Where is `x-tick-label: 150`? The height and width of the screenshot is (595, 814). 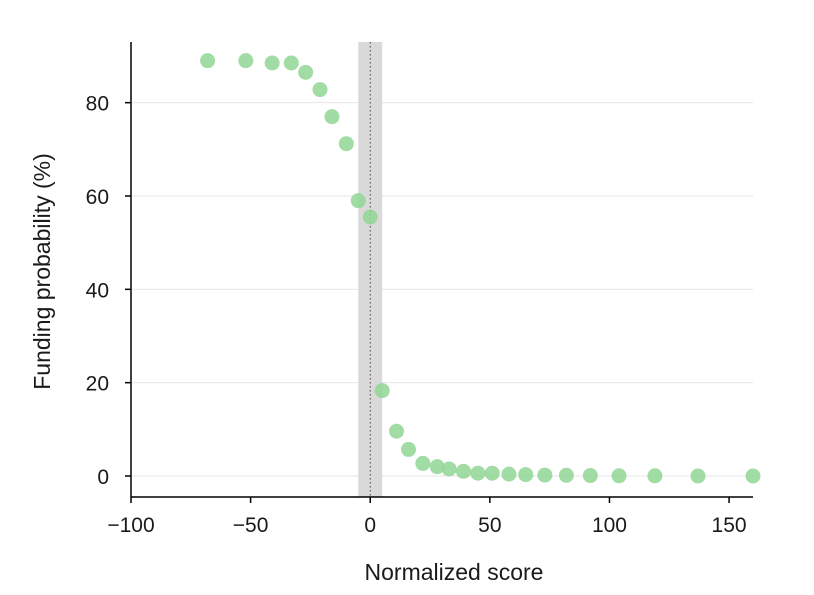 x-tick-label: 150 is located at coordinates (729, 525).